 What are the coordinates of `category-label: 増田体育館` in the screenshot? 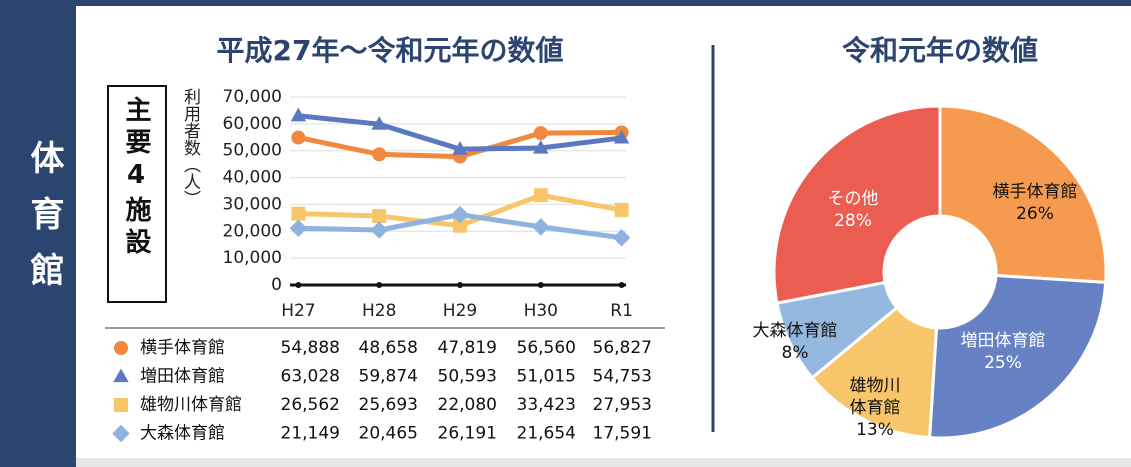 It's located at (1003, 341).